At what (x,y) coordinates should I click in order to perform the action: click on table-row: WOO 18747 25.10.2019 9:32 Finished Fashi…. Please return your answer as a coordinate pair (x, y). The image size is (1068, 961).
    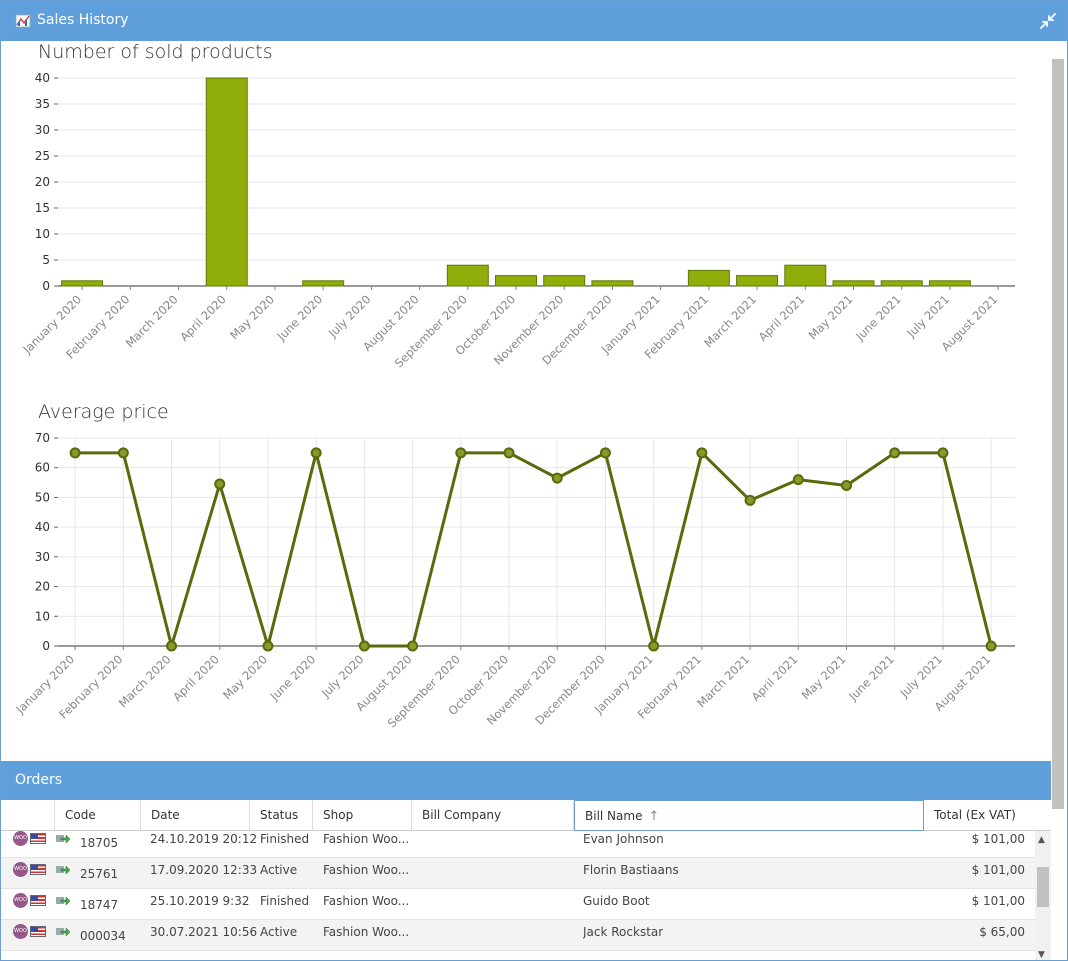
    Looking at the image, I should click on (518, 904).